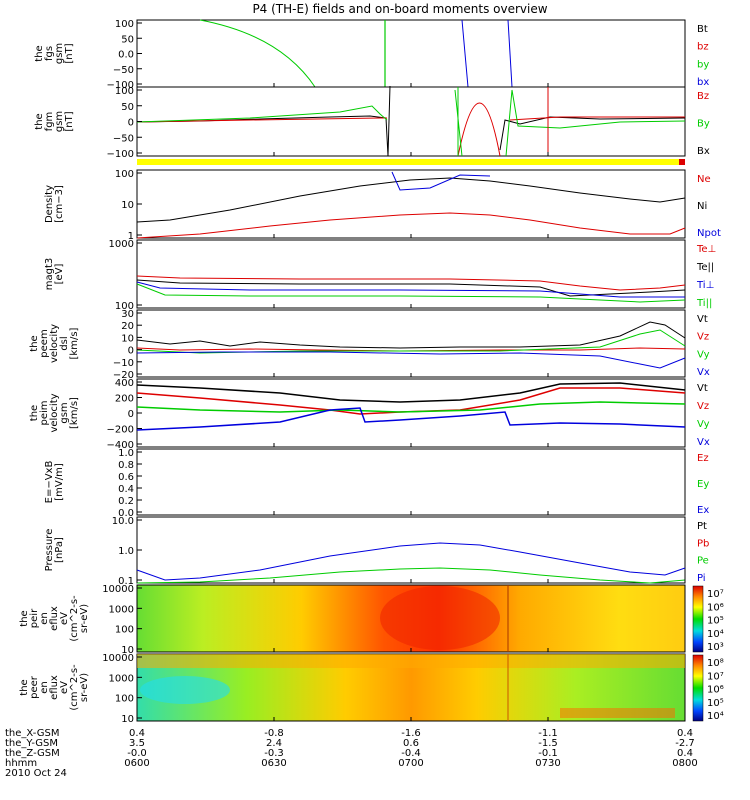  I want to click on ylabel-fgs-3: [nT], so click(69, 53).